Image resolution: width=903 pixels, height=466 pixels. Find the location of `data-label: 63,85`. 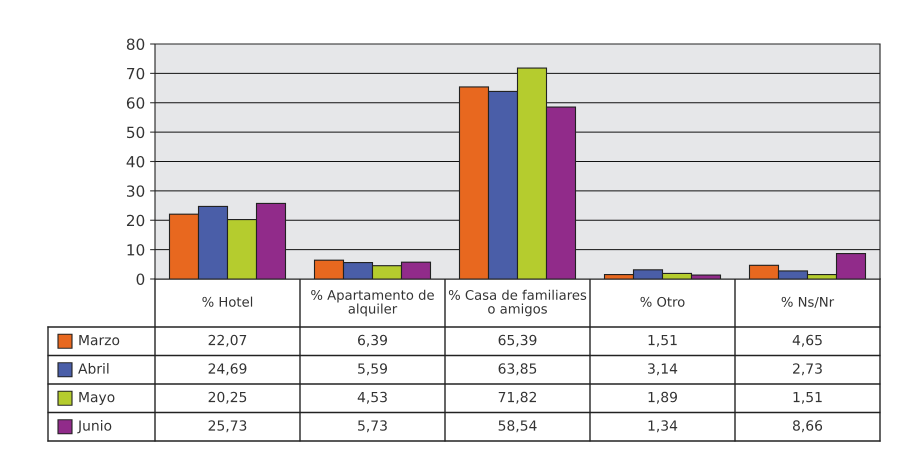

data-label: 63,85 is located at coordinates (517, 369).